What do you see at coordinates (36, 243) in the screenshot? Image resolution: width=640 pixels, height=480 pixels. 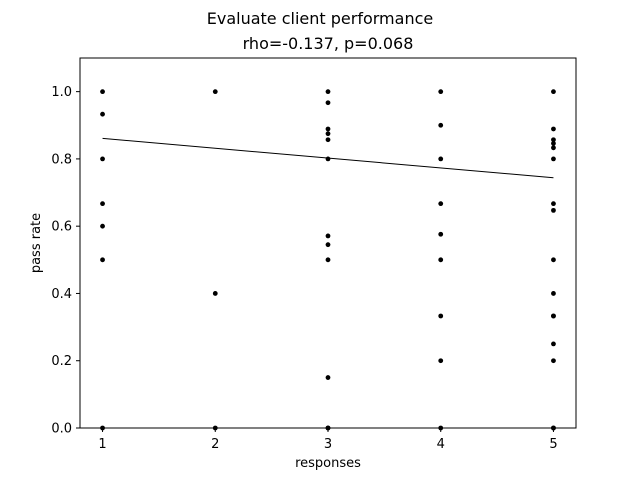 I see `y-axis-label: pass rate` at bounding box center [36, 243].